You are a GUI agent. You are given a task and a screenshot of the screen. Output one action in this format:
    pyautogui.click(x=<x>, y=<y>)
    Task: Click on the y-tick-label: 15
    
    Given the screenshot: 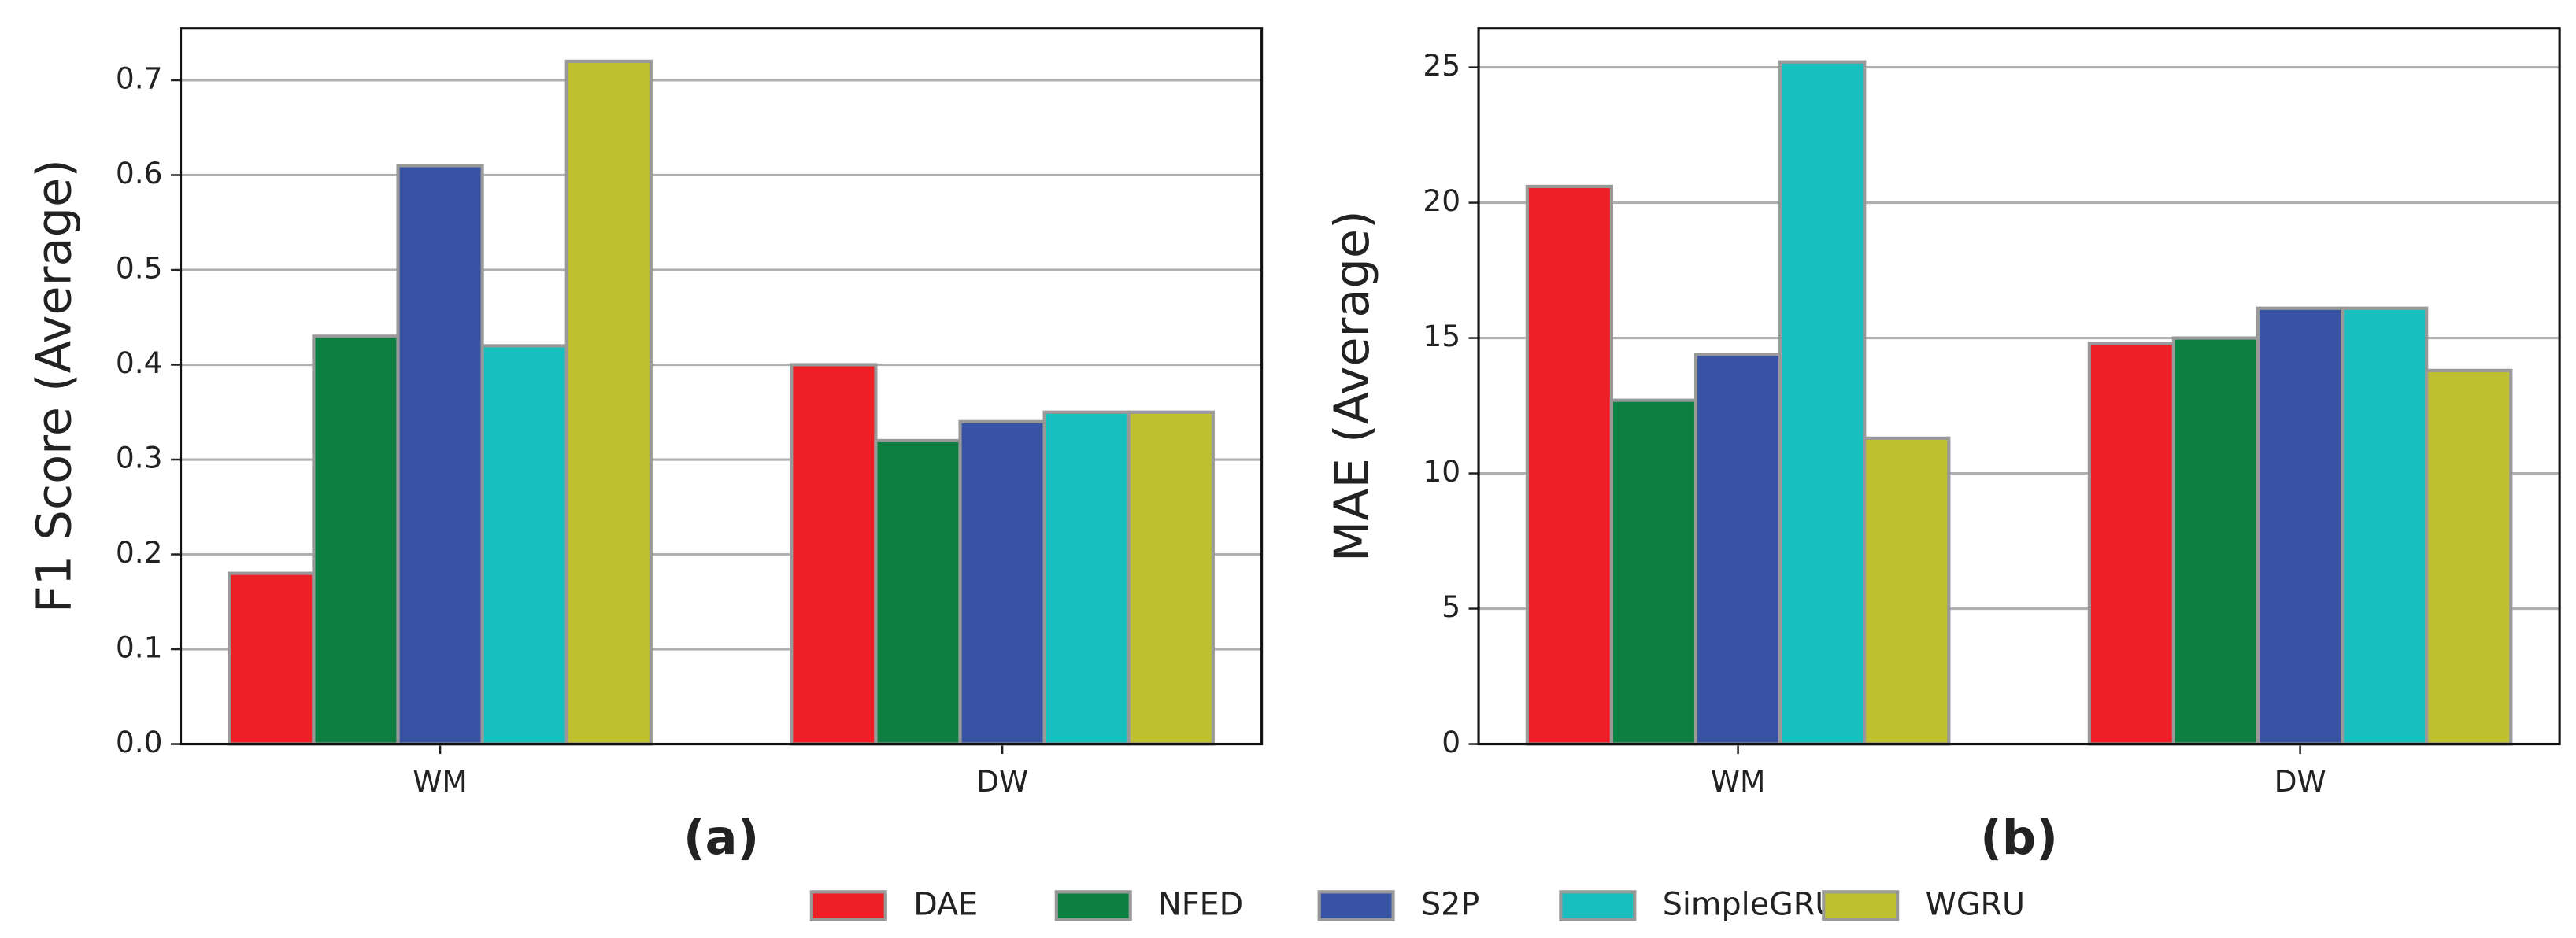 What is the action you would take?
    pyautogui.click(x=1441, y=336)
    